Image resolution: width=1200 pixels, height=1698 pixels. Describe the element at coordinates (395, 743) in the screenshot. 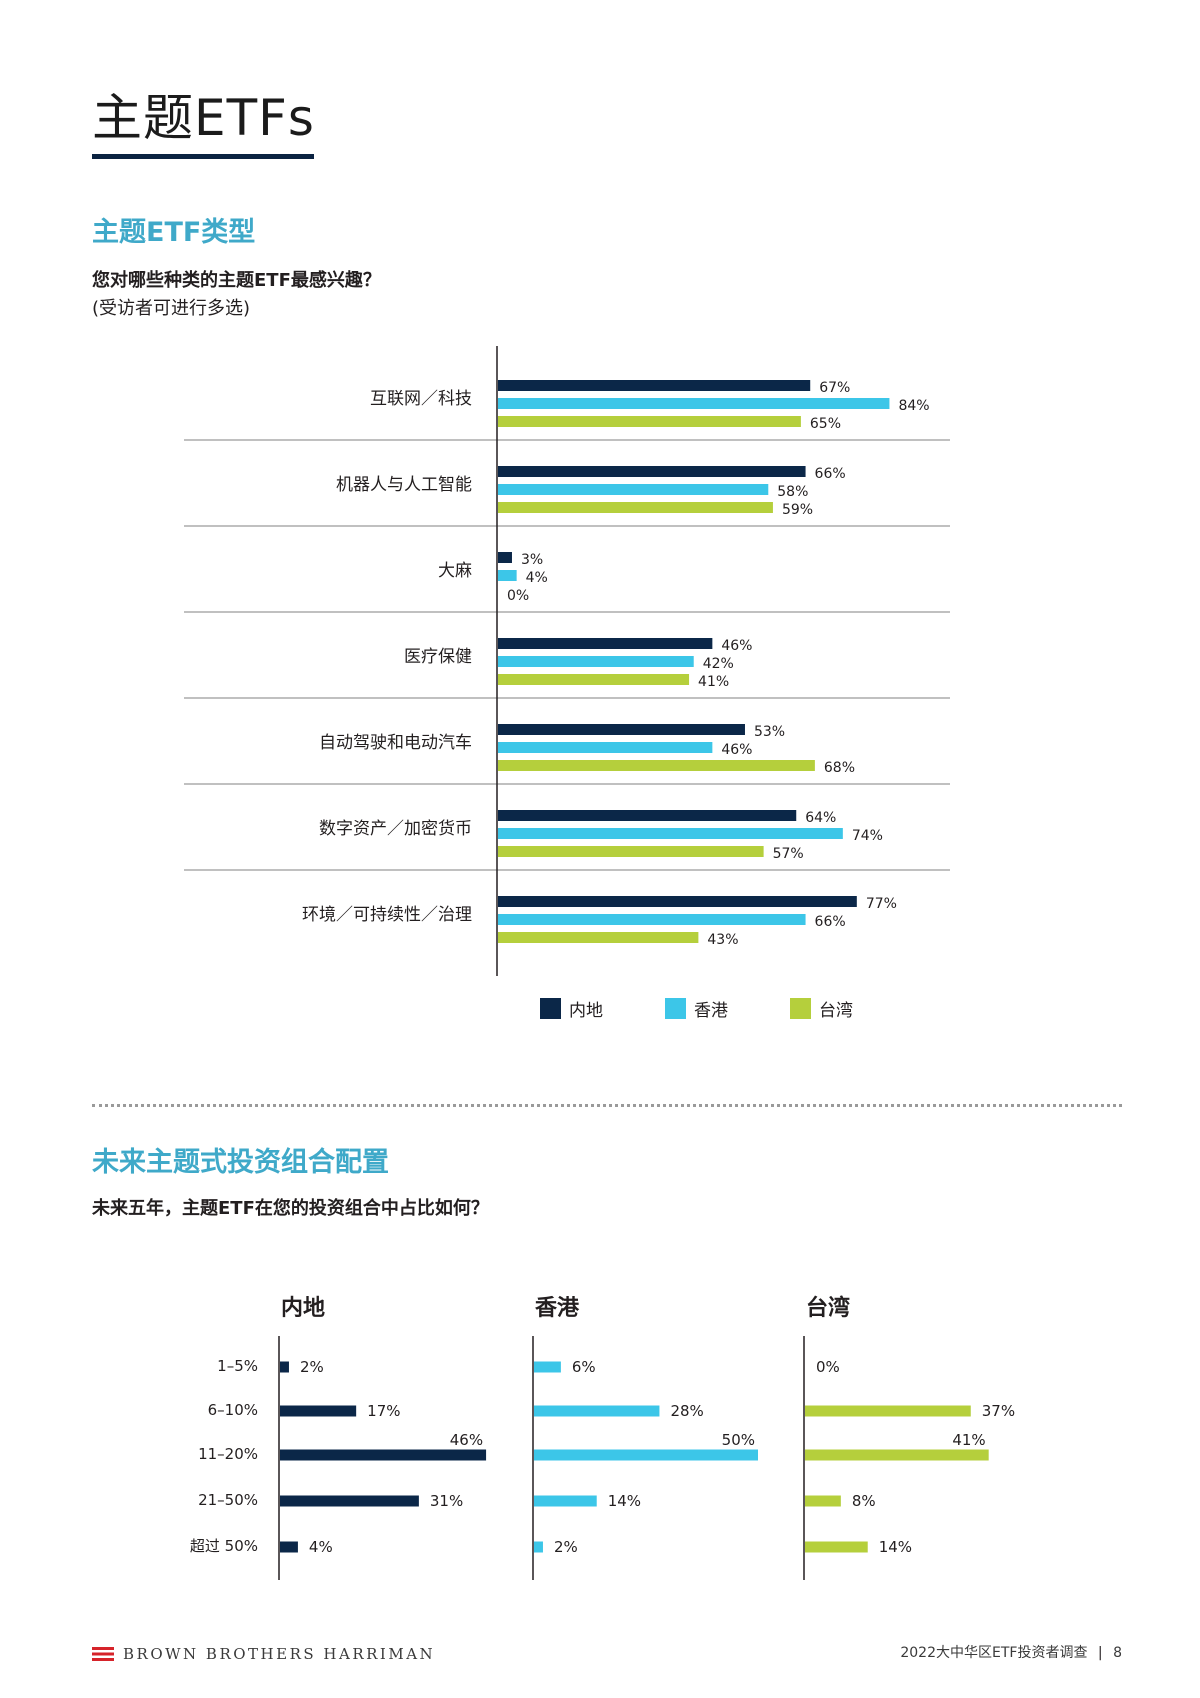

I see `category-label: 自动驾驶和电动汽车` at that location.